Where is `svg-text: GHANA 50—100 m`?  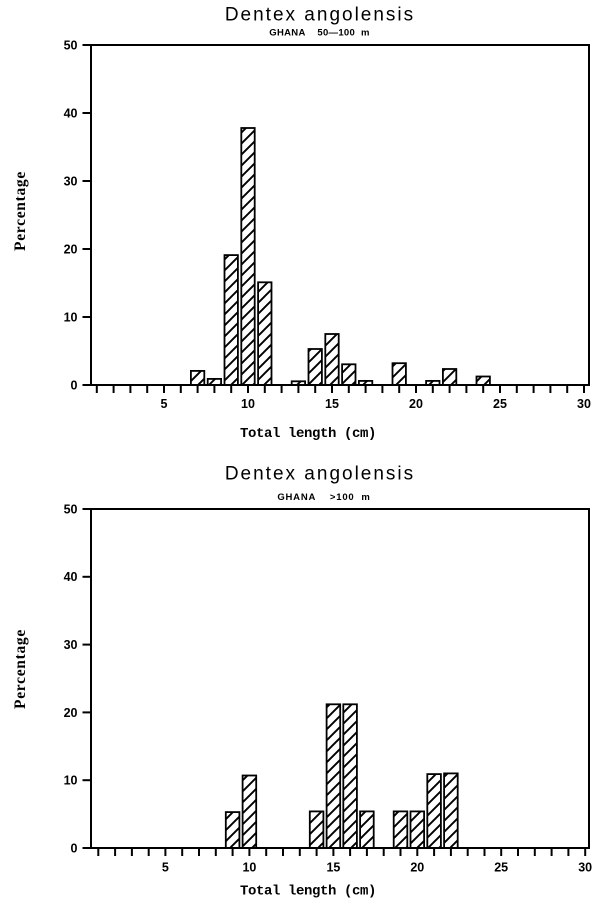
svg-text: GHANA 50—100 m is located at coordinates (319, 33).